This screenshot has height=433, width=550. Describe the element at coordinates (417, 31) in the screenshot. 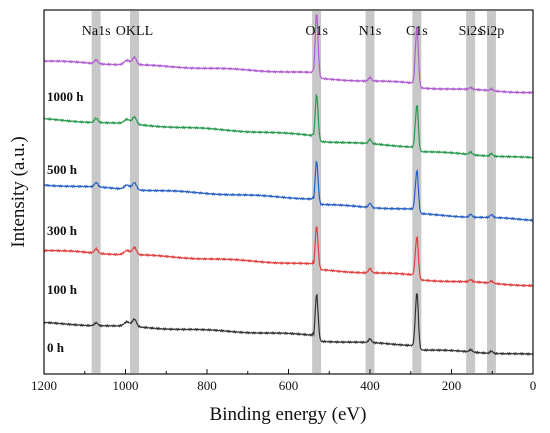

I see `peak-label-C1s: C1s` at that location.